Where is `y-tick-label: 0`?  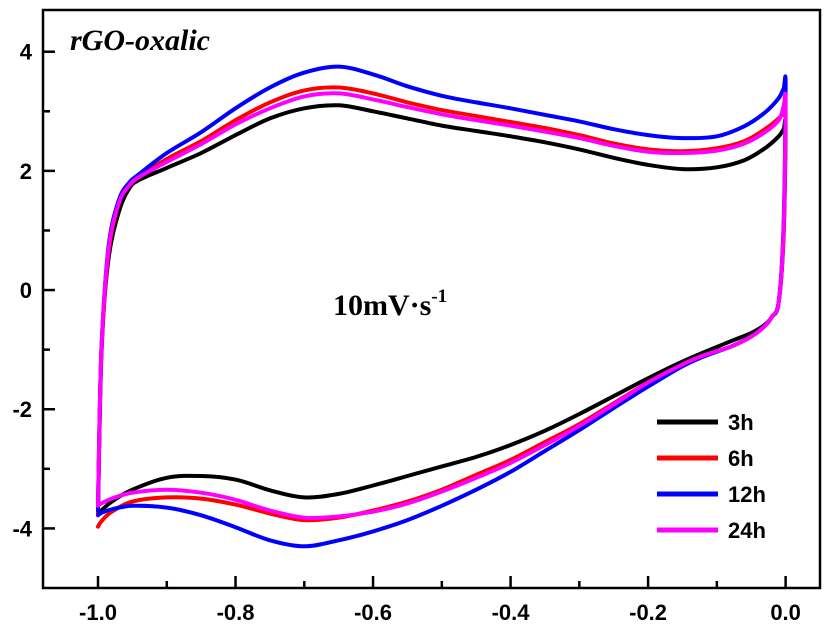 y-tick-label: 0 is located at coordinates (26, 290).